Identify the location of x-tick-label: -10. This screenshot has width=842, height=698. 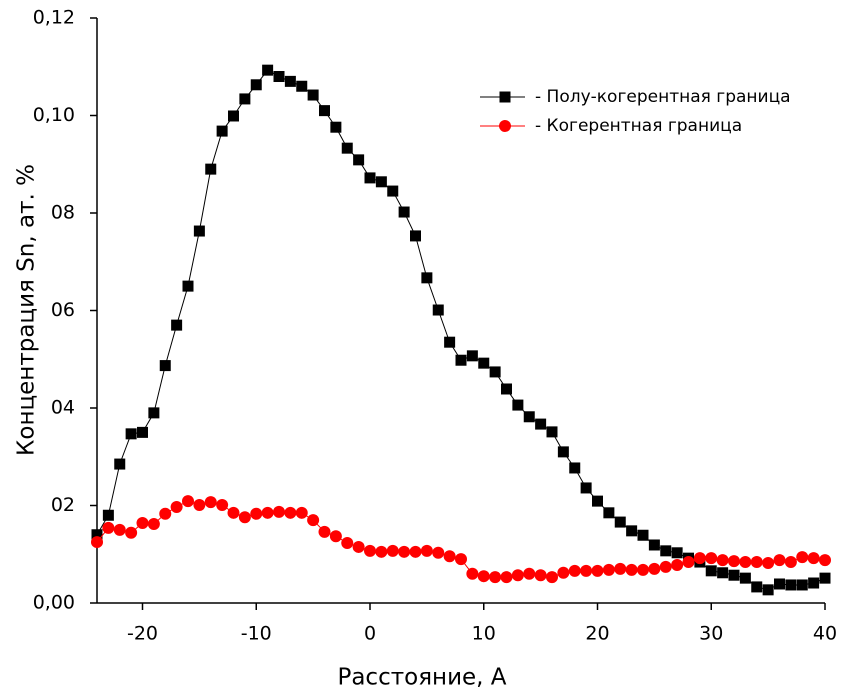
(256, 634).